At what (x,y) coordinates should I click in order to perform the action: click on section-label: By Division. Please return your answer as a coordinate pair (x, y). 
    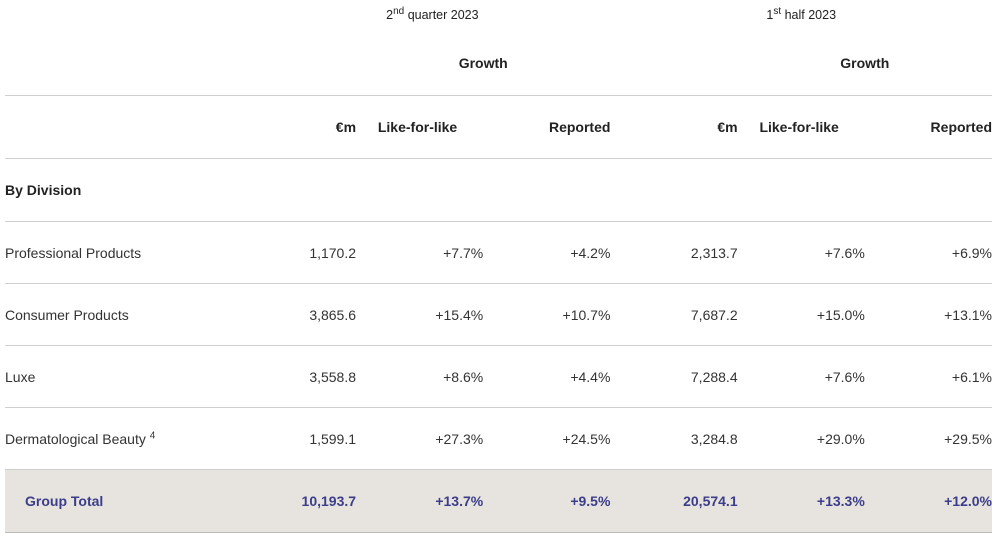
    Looking at the image, I should click on (498, 190).